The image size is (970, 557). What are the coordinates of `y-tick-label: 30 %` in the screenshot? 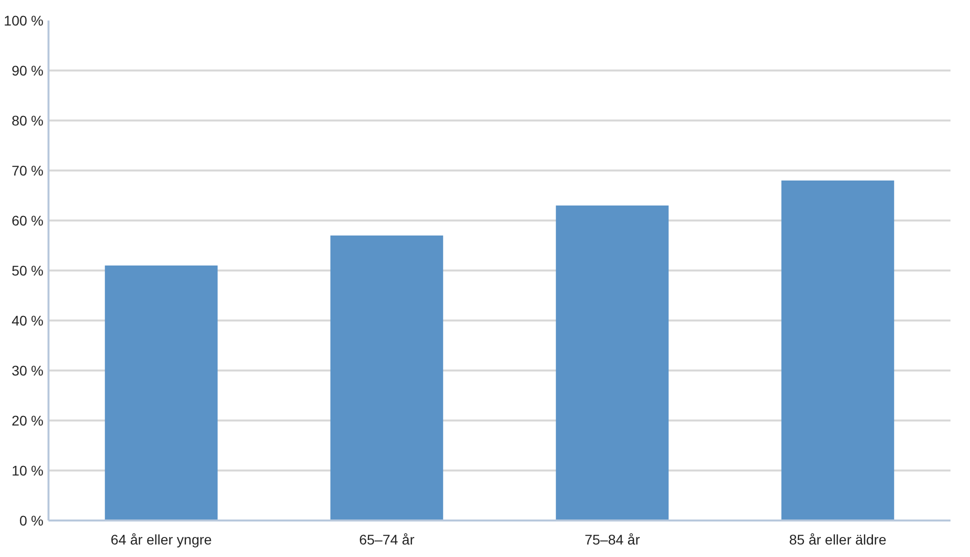 It's located at (28, 370).